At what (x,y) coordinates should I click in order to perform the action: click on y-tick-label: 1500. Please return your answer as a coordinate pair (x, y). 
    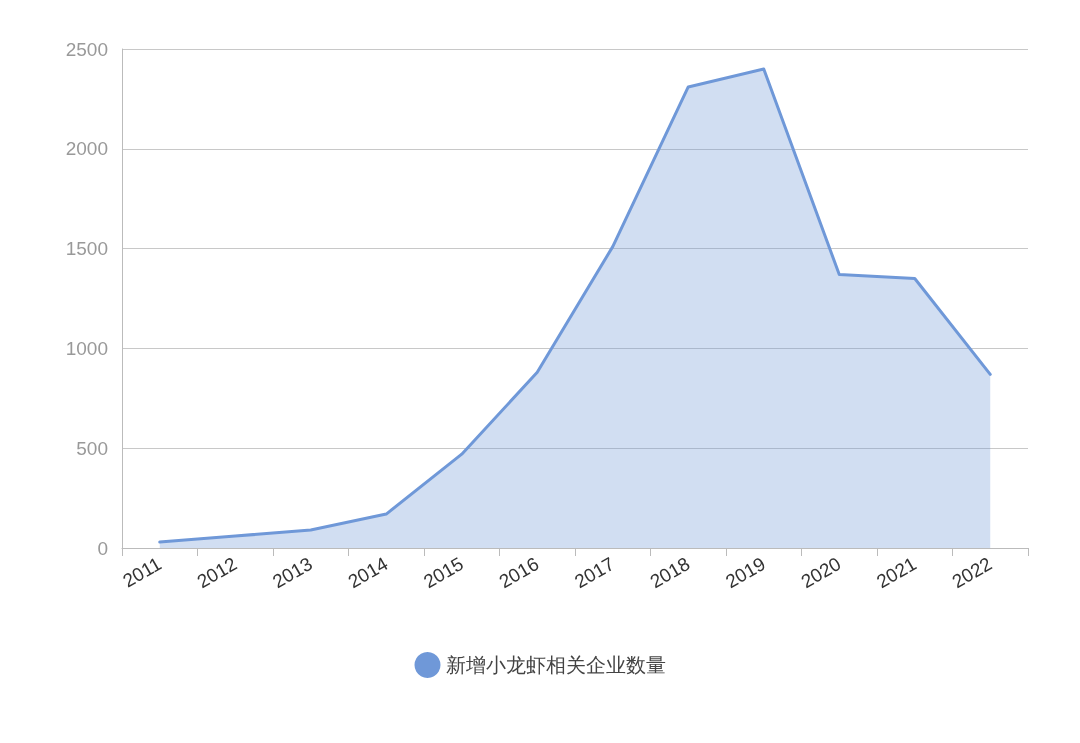
    Looking at the image, I should click on (86, 249).